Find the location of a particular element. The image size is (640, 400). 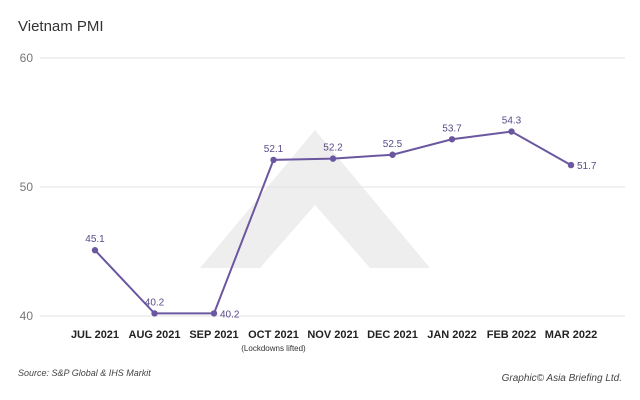

data-label: 51.7 is located at coordinates (587, 166).